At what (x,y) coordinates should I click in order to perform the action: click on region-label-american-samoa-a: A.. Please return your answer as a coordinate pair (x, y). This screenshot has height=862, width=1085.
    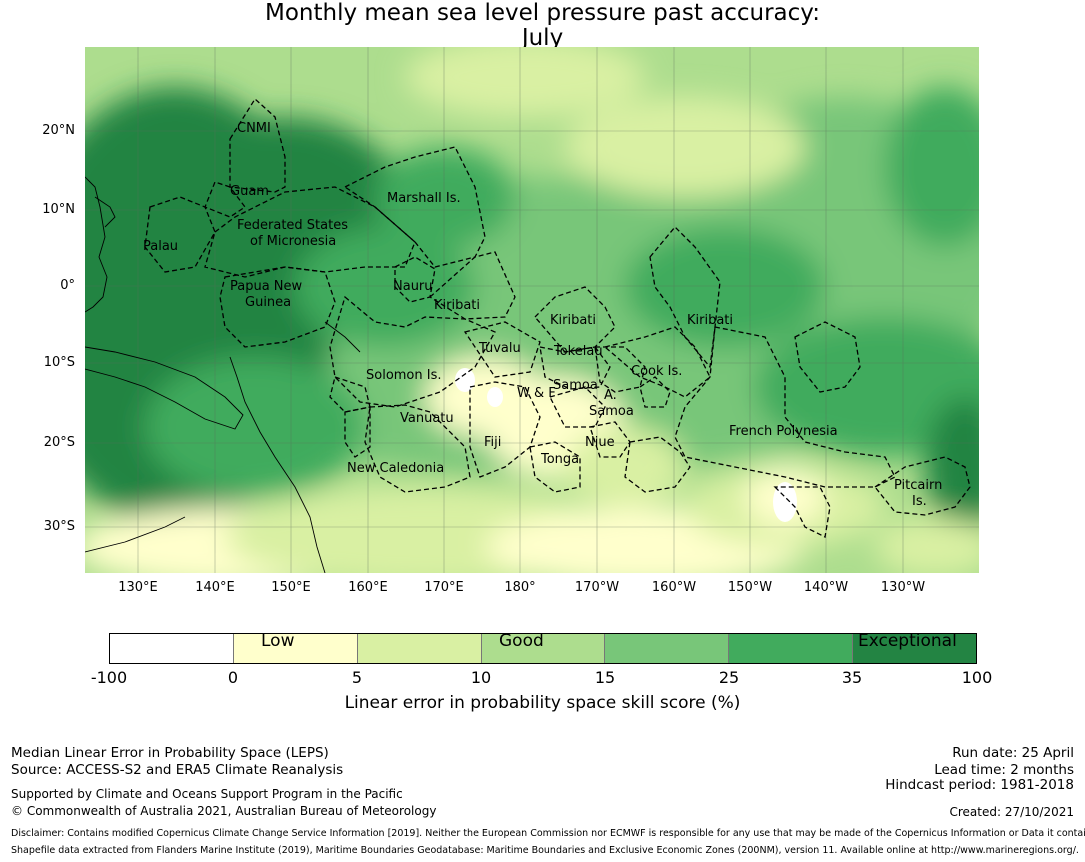
    Looking at the image, I should click on (610, 395).